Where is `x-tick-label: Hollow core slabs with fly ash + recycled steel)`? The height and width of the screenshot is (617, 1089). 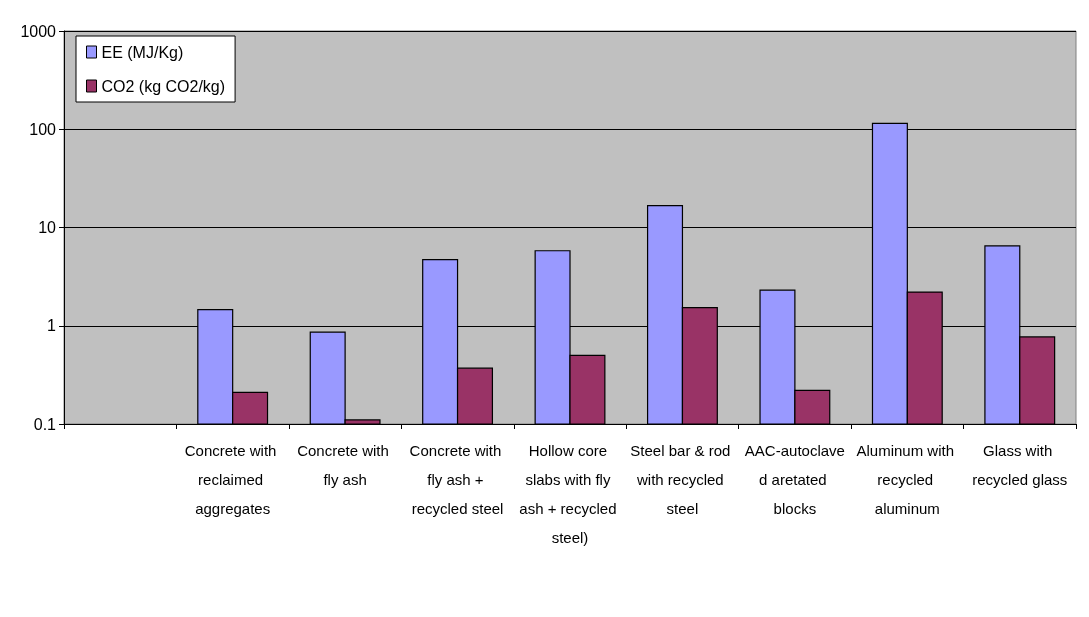 x-tick-label: Hollow core slabs with fly ash + recycled steel) is located at coordinates (570, 494).